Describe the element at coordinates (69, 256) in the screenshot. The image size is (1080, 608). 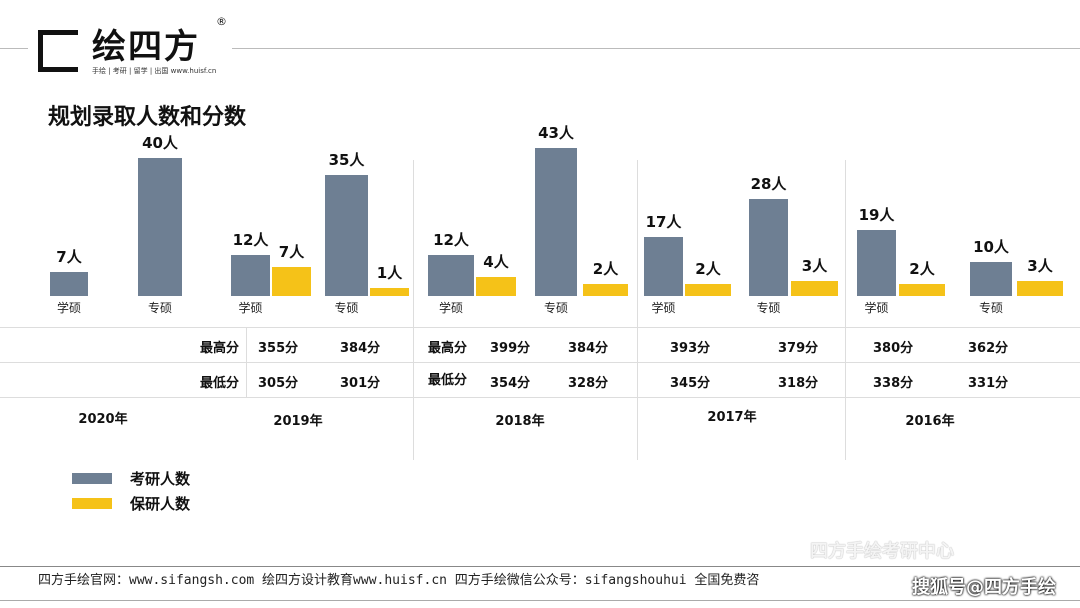
I see `value-label-kaoyan: 7人` at that location.